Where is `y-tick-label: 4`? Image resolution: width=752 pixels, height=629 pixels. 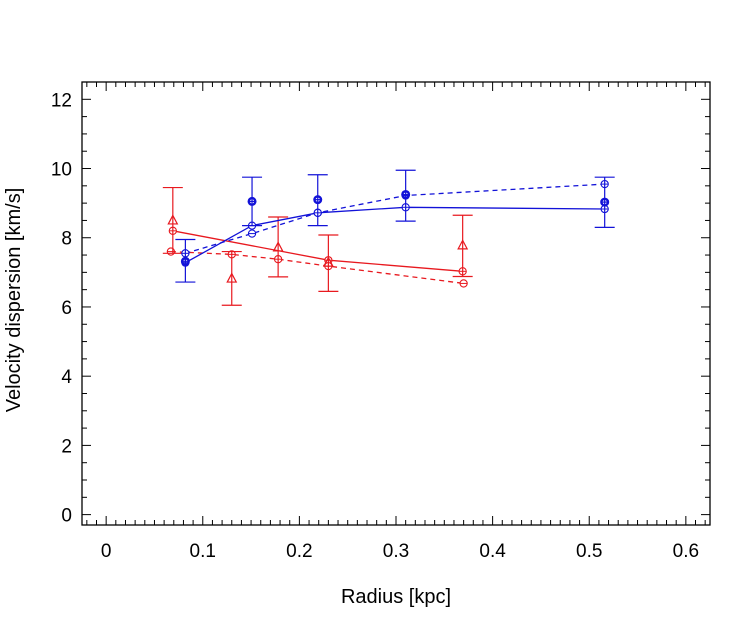 y-tick-label: 4 is located at coordinates (66, 377).